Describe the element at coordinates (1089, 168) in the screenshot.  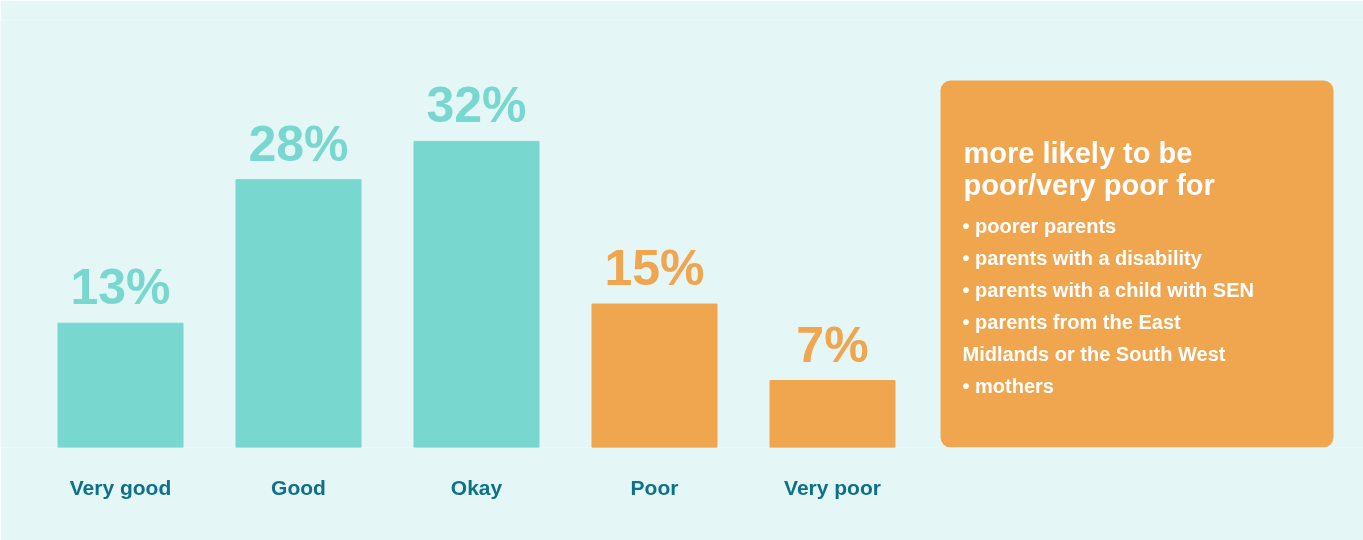
I see `text: more likely to be poor/very poor for` at that location.